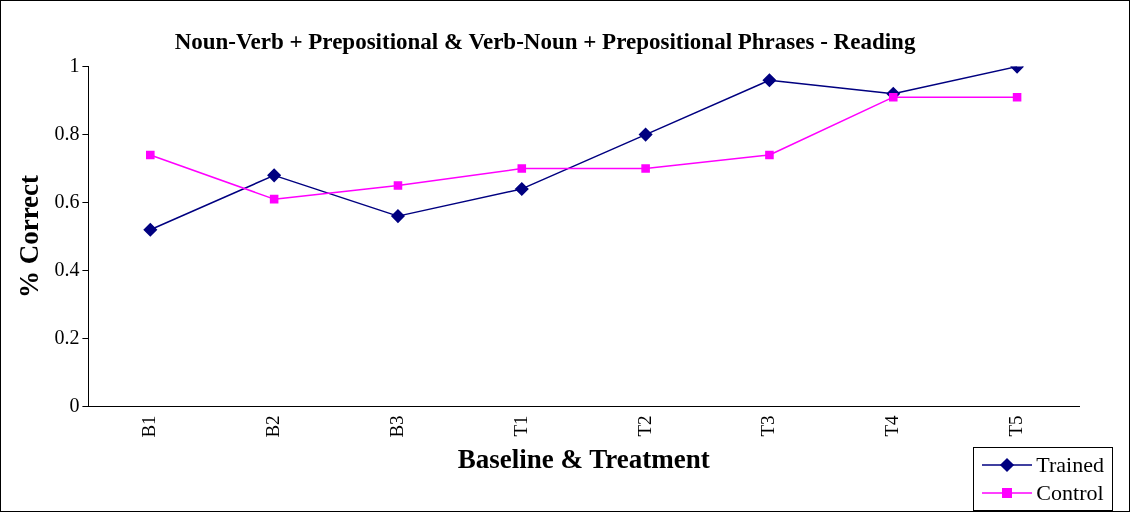  I want to click on x-tick-label: B2, so click(273, 426).